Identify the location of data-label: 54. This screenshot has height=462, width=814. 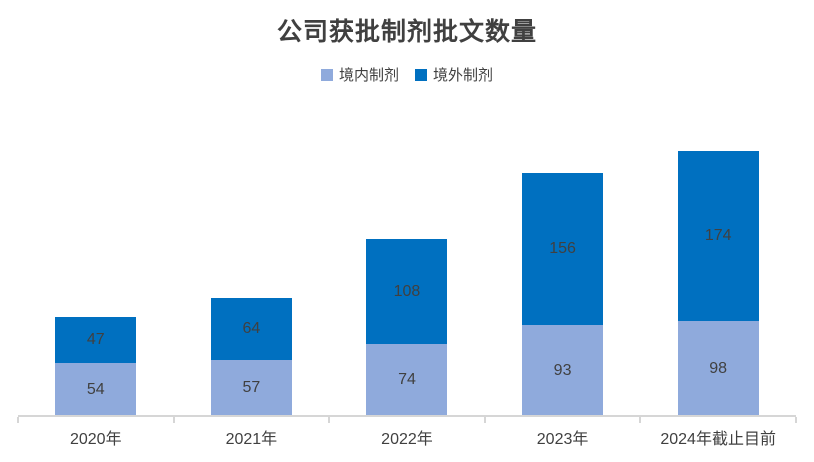
(95, 389).